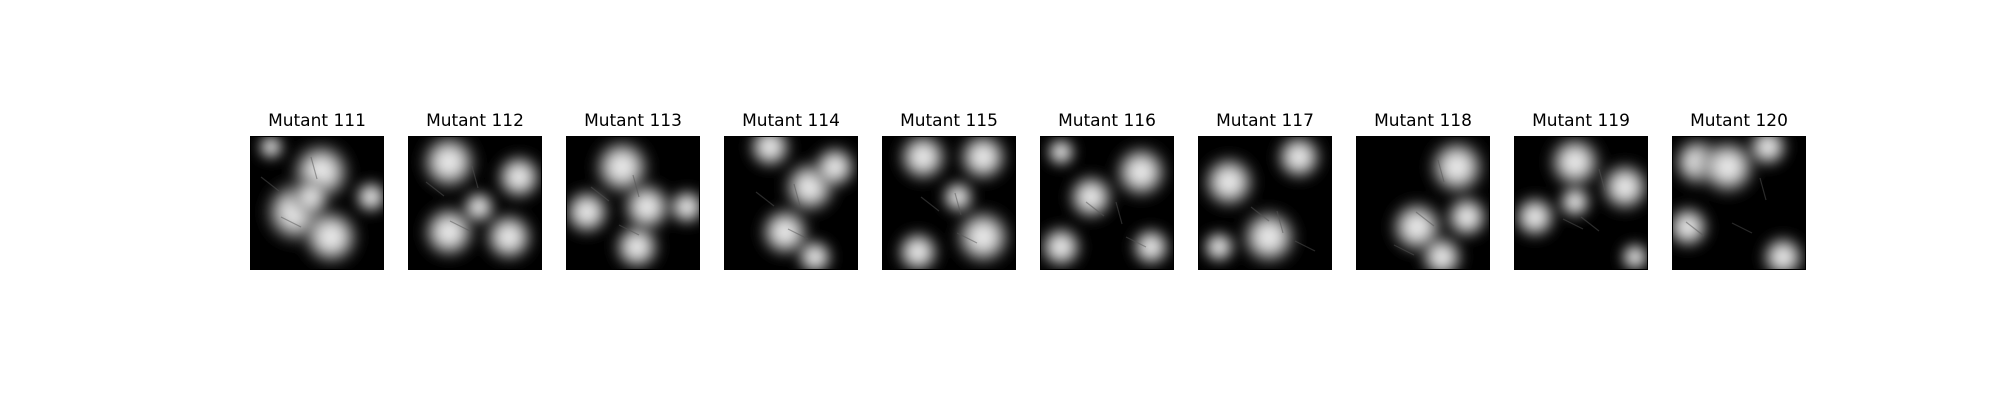 Image resolution: width=2000 pixels, height=400 pixels. Describe the element at coordinates (1581, 121) in the screenshot. I see `panel-title: Mutant 119` at that location.